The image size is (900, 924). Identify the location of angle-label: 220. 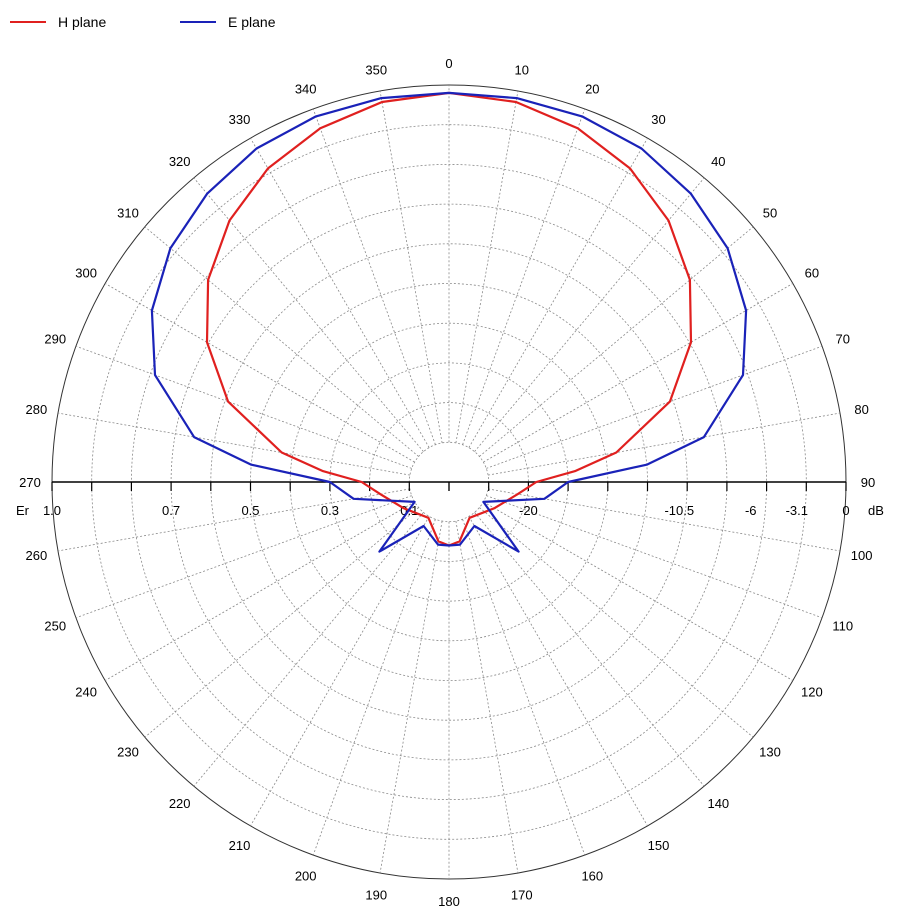
(180, 803).